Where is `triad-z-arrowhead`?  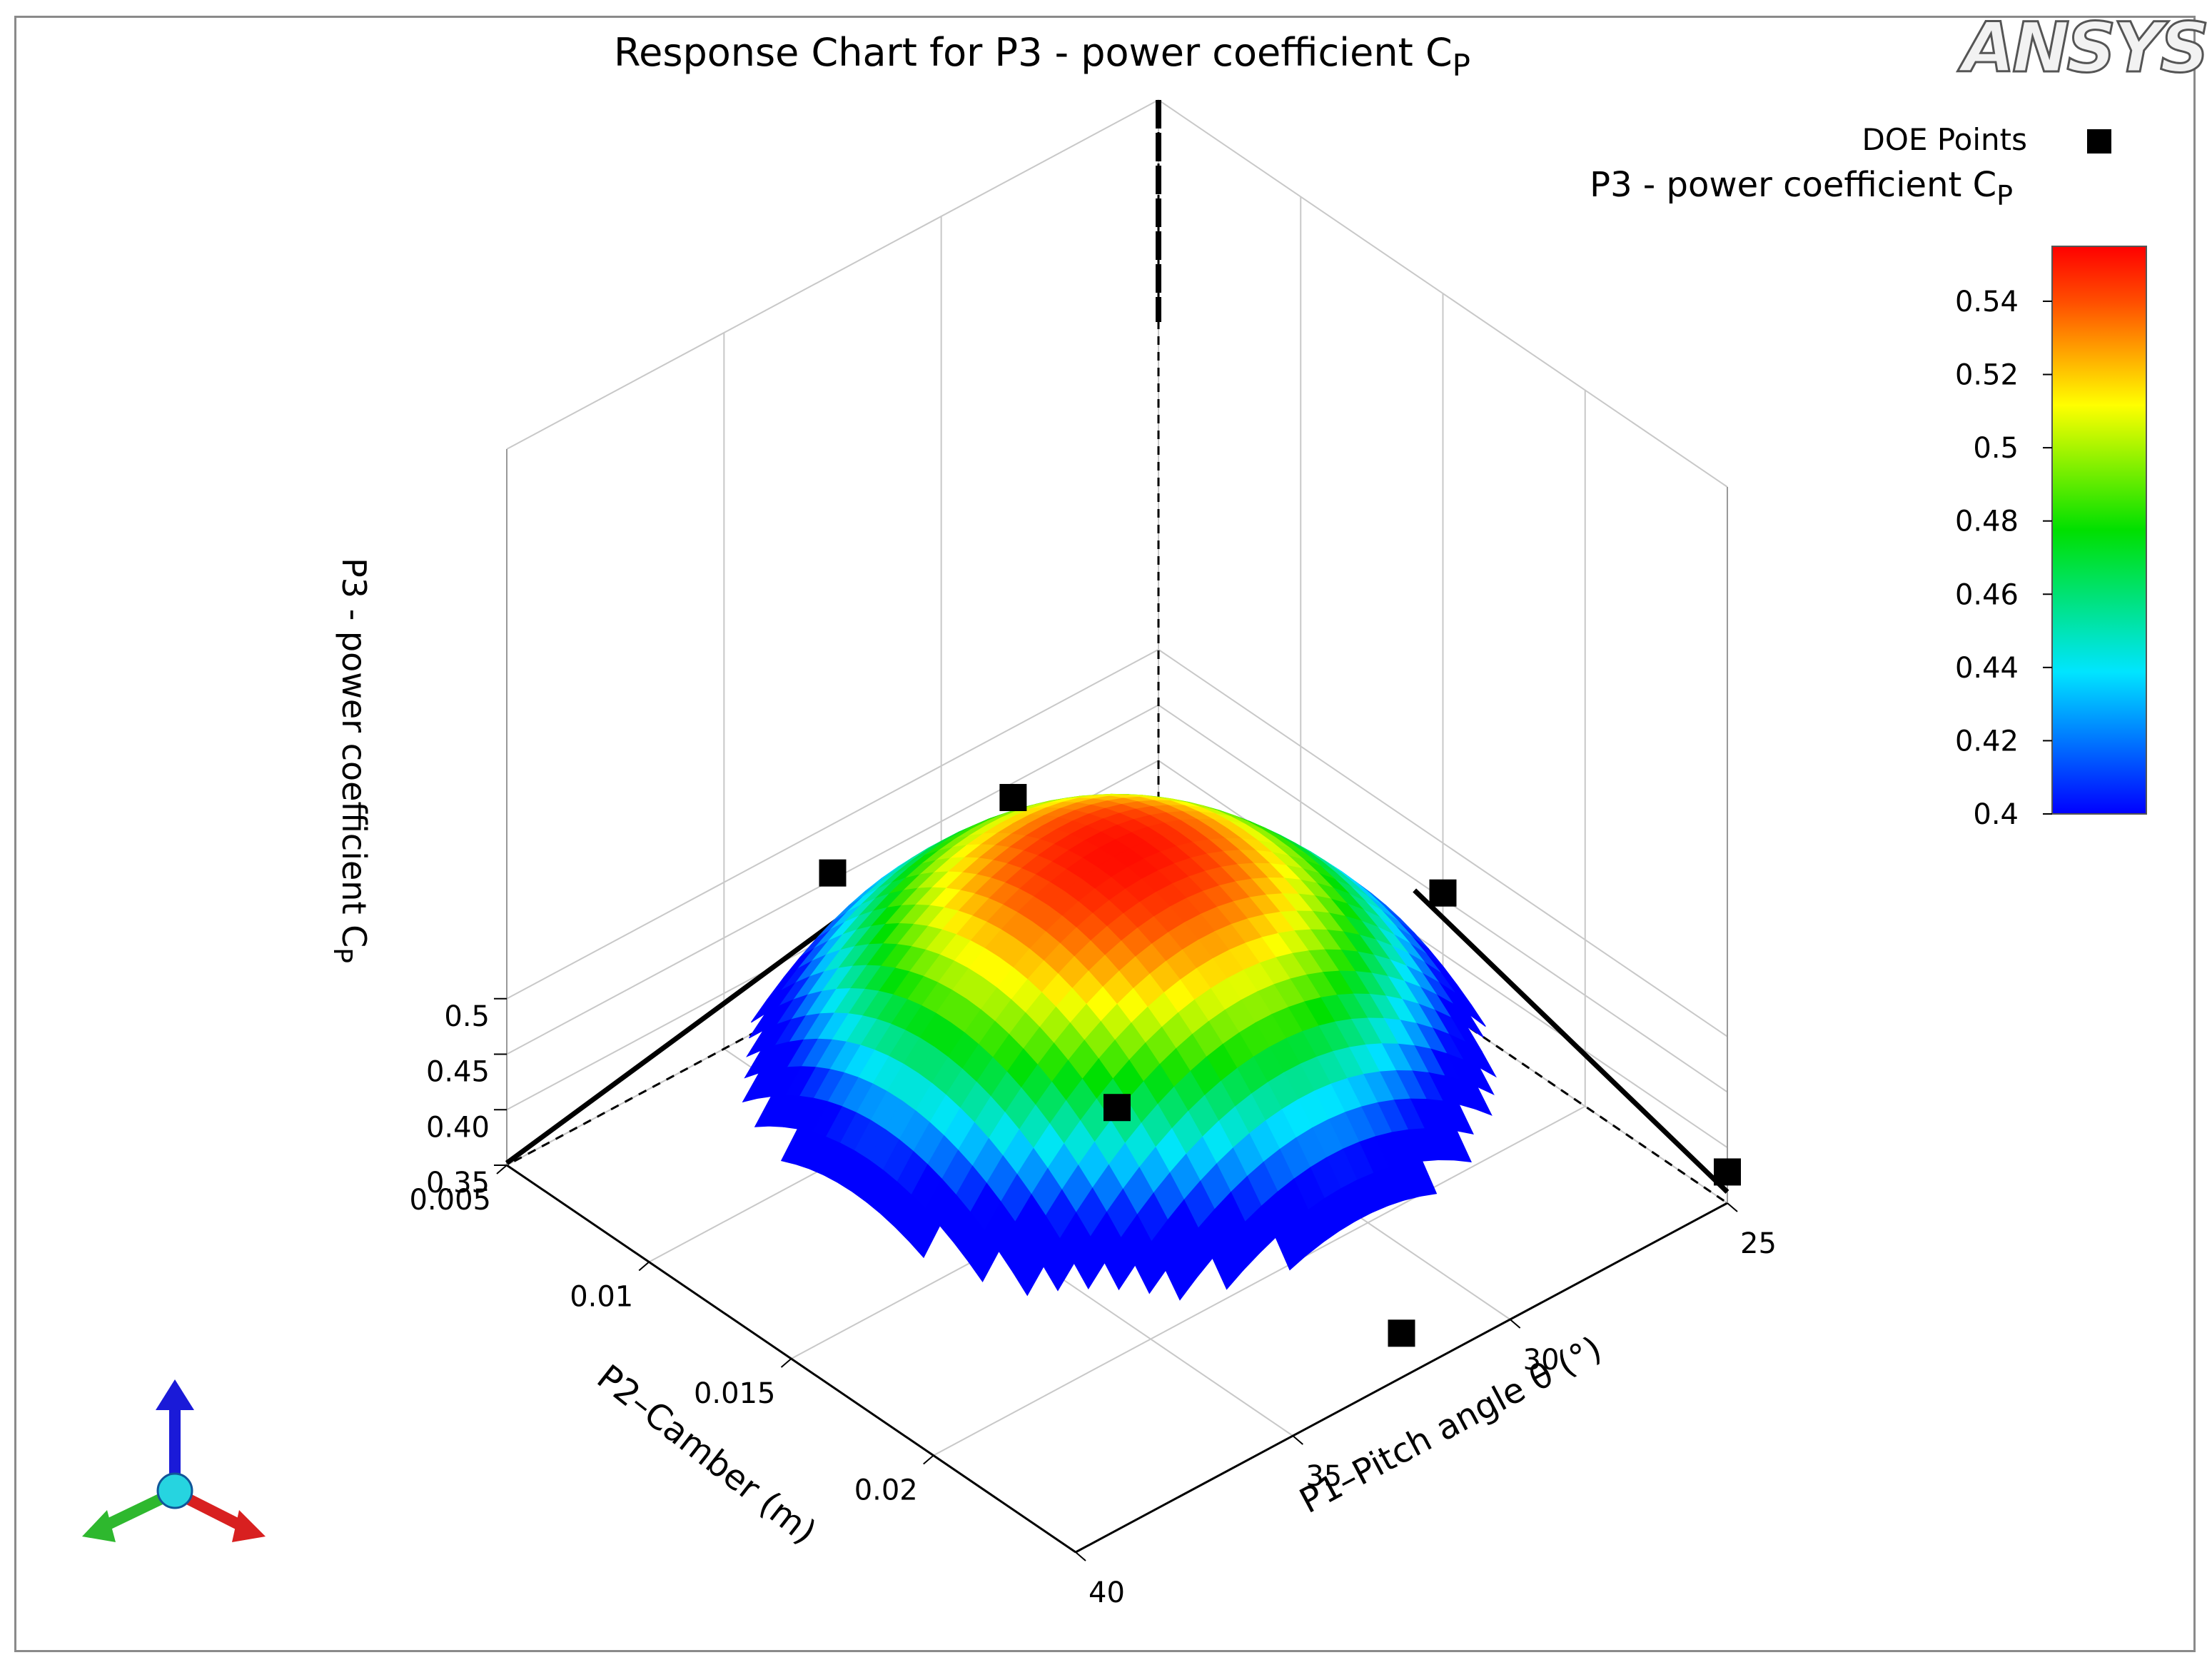
triad-z-arrowhead is located at coordinates (175, 1394).